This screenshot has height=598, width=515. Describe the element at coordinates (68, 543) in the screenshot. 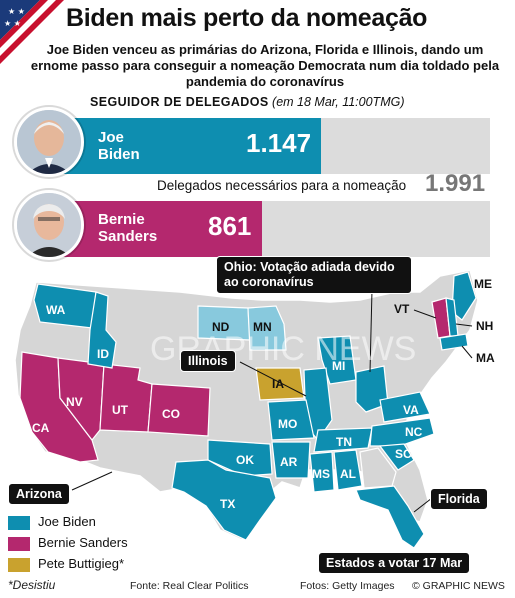

I see `legend-sanders: Bernie Sanders` at that location.